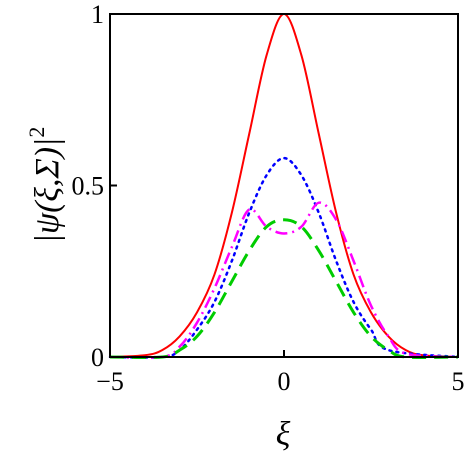 Image resolution: width=474 pixels, height=460 pixels. Describe the element at coordinates (97, 357) in the screenshot. I see `y-tick-label: 0` at that location.